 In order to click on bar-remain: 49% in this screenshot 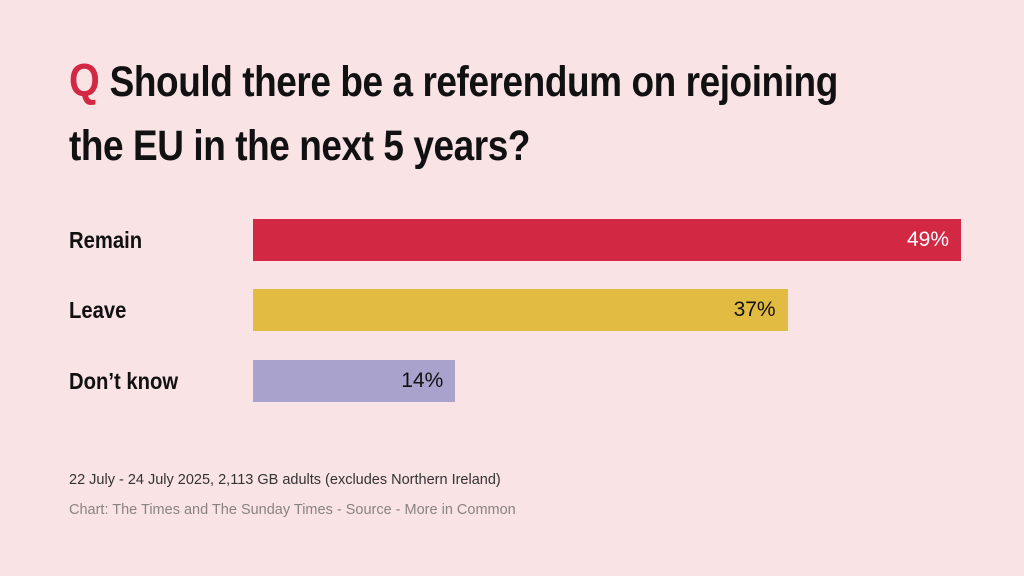, I will do `click(607, 240)`.